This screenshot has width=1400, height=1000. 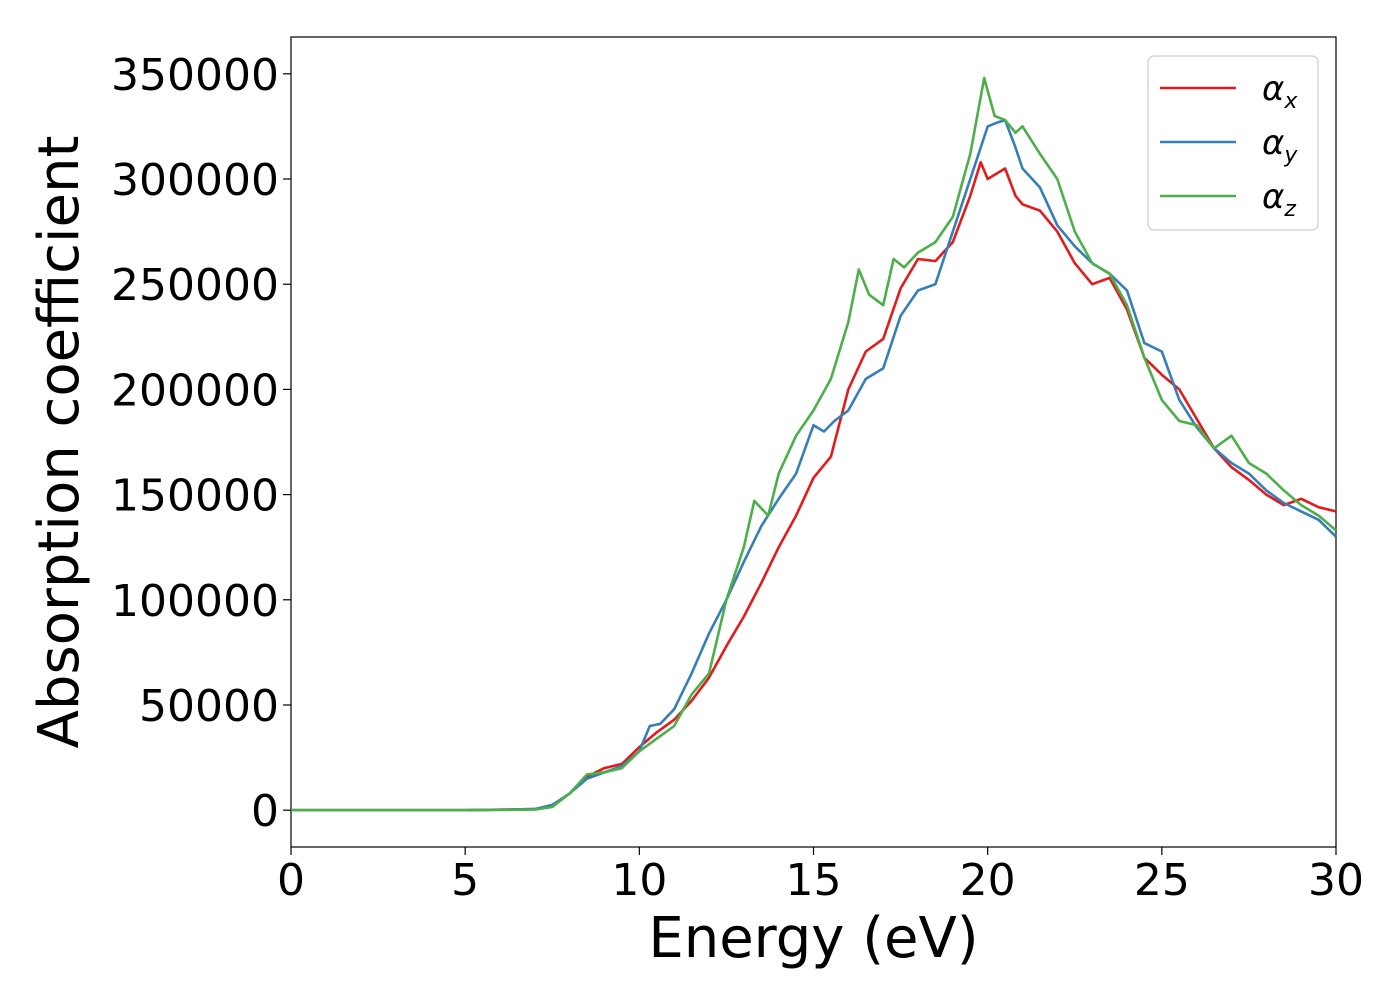 What do you see at coordinates (1233, 143) in the screenshot?
I see `legend: αx αy αz` at bounding box center [1233, 143].